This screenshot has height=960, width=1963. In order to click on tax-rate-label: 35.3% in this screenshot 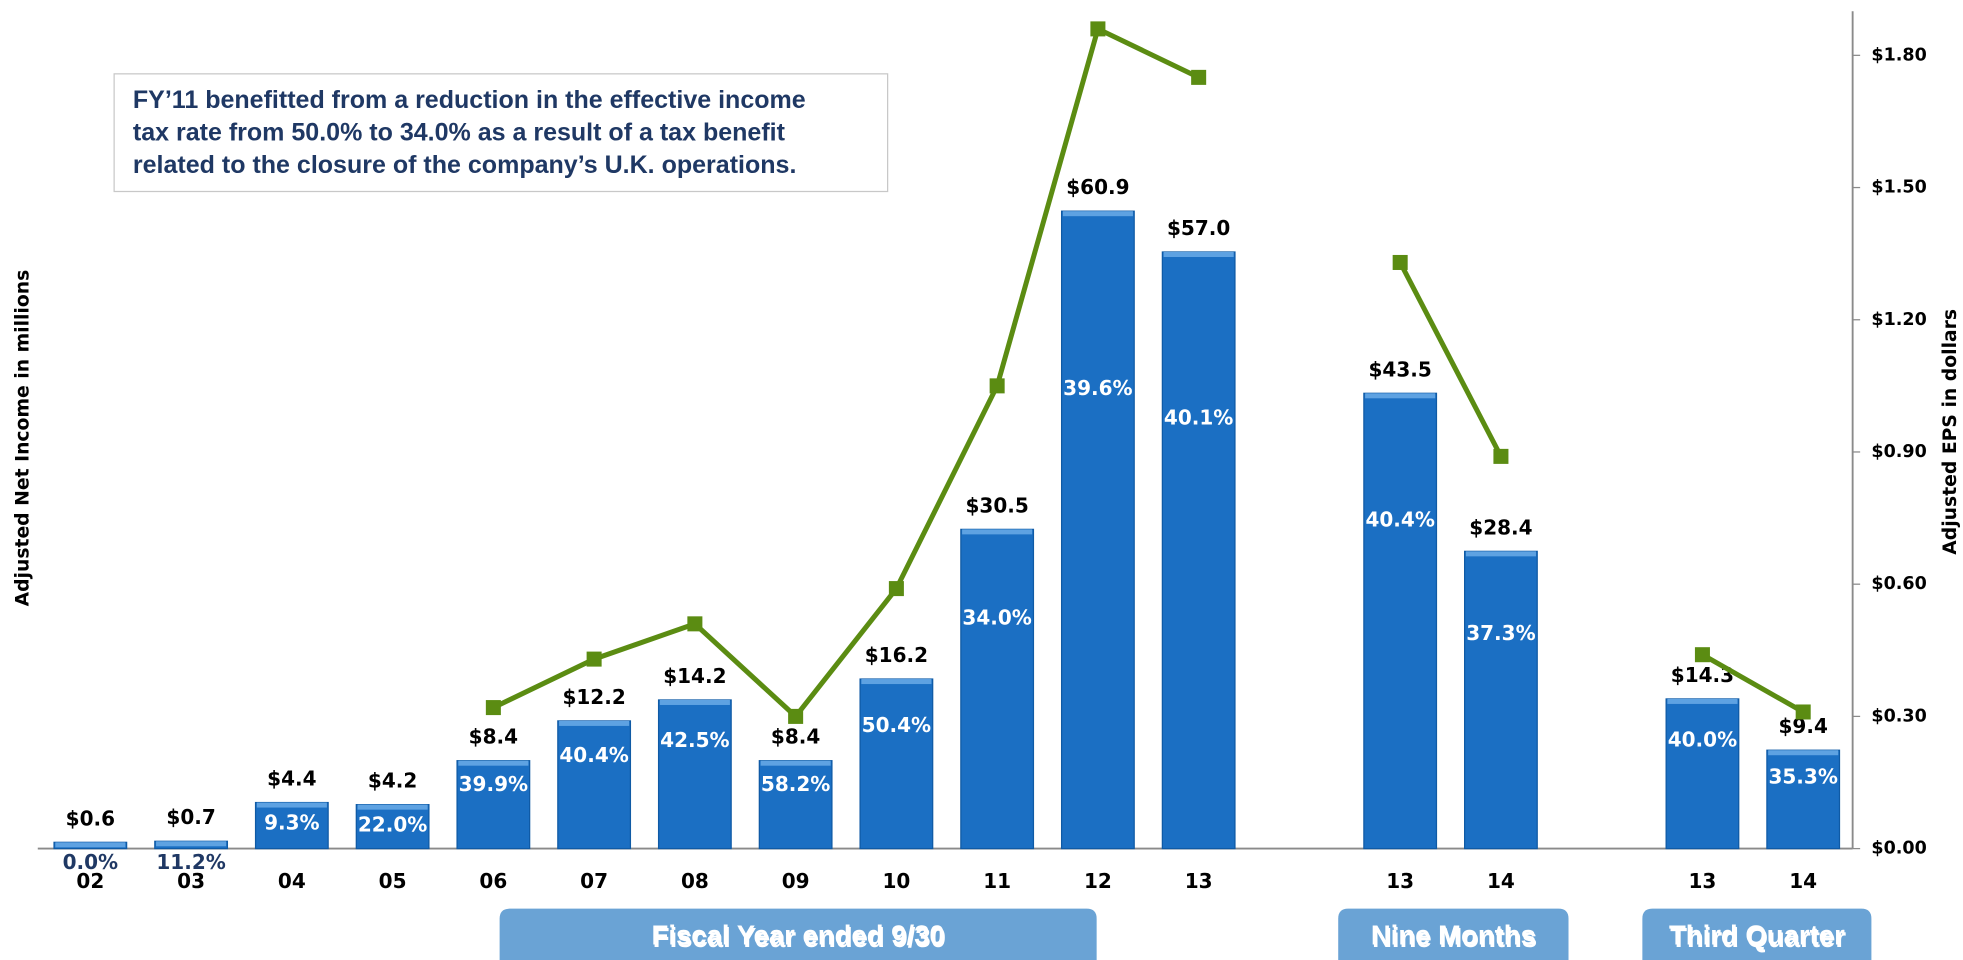, I will do `click(1802, 776)`.